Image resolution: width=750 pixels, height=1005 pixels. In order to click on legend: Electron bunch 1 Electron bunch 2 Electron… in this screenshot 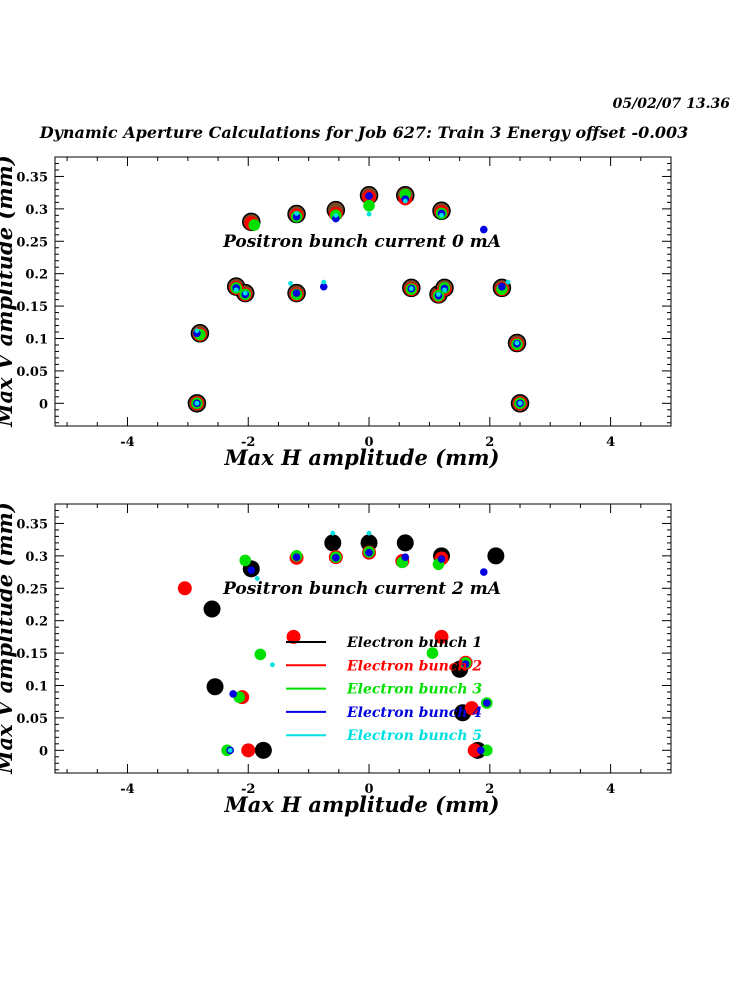, I will do `click(384, 689)`.